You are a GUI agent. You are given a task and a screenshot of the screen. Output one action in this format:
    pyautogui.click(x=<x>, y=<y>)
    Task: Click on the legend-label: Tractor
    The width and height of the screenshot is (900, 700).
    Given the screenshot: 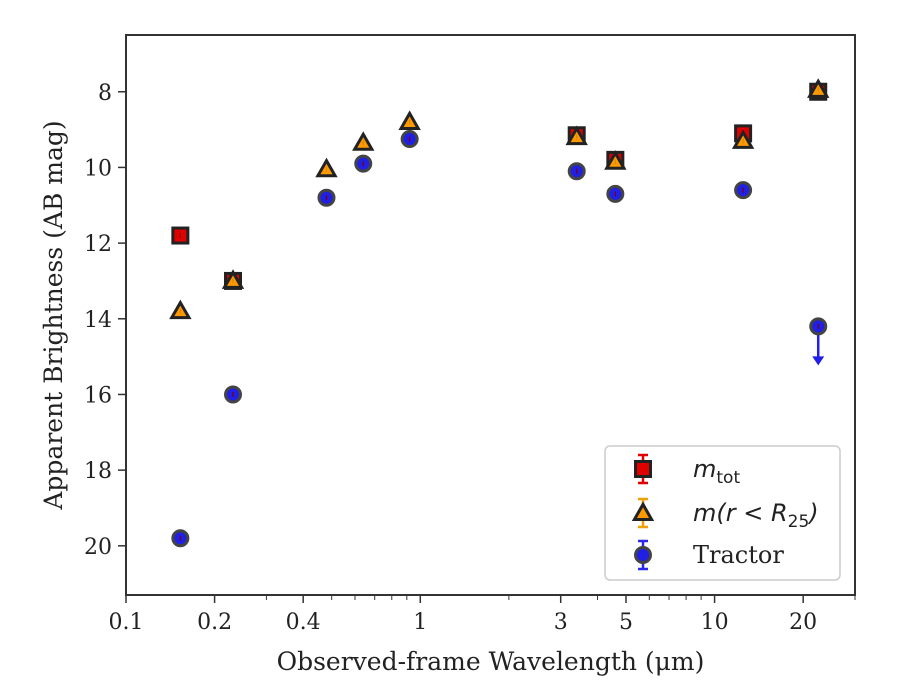 What is the action you would take?
    pyautogui.click(x=738, y=555)
    